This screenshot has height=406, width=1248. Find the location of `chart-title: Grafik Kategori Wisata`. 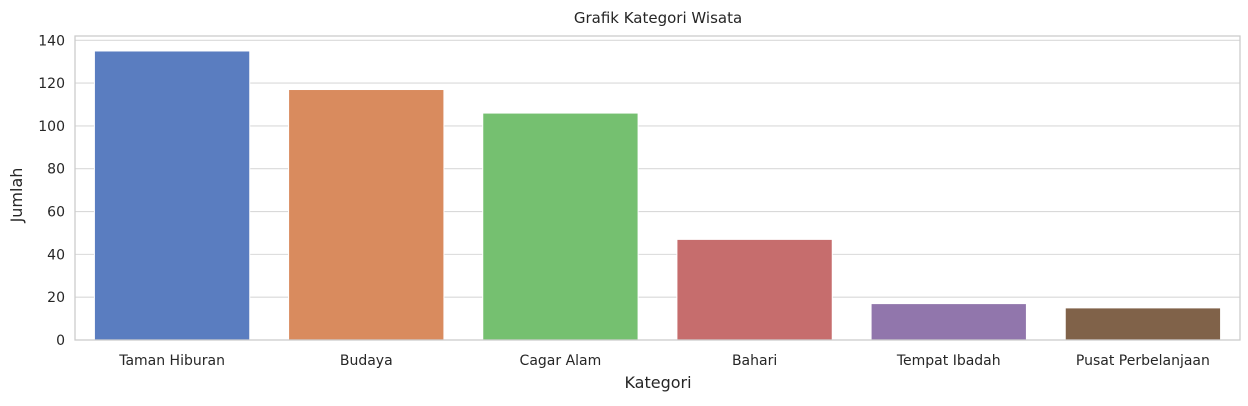

chart-title: Grafik Kategori Wisata is located at coordinates (658, 18).